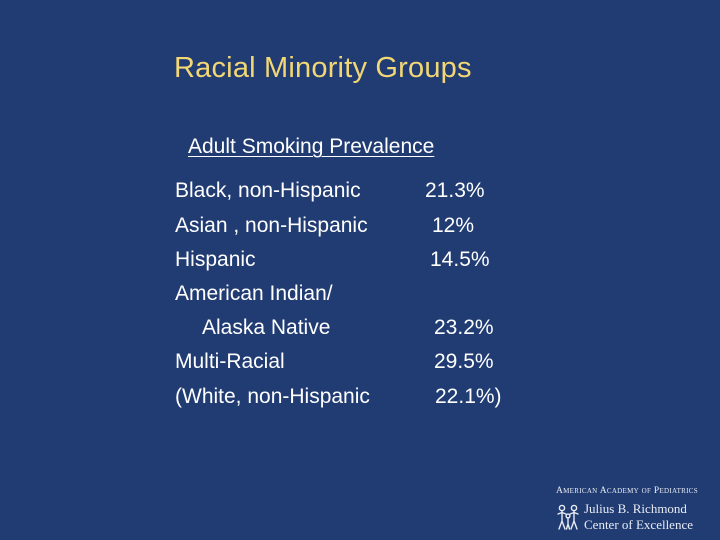 The height and width of the screenshot is (540, 720). What do you see at coordinates (230, 361) in the screenshot?
I see `row-label: Multi-Racial` at bounding box center [230, 361].